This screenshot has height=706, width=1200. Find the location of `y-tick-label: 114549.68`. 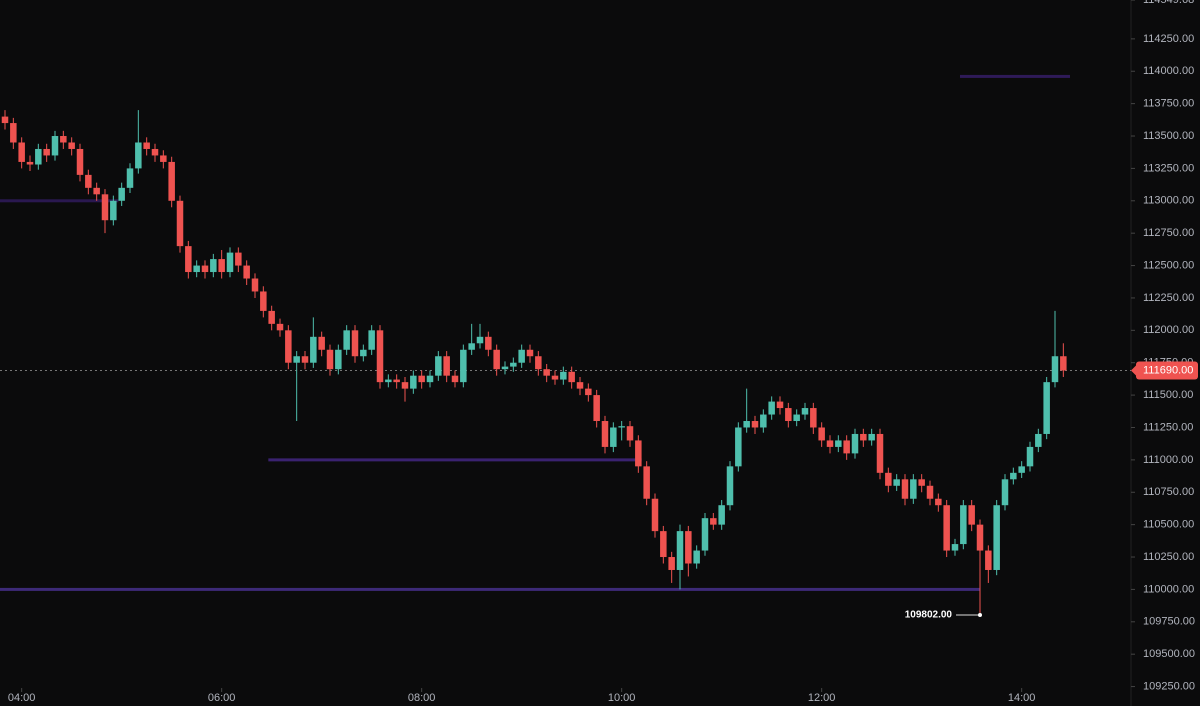

y-tick-label: 114549.68 is located at coordinates (1168, 3).